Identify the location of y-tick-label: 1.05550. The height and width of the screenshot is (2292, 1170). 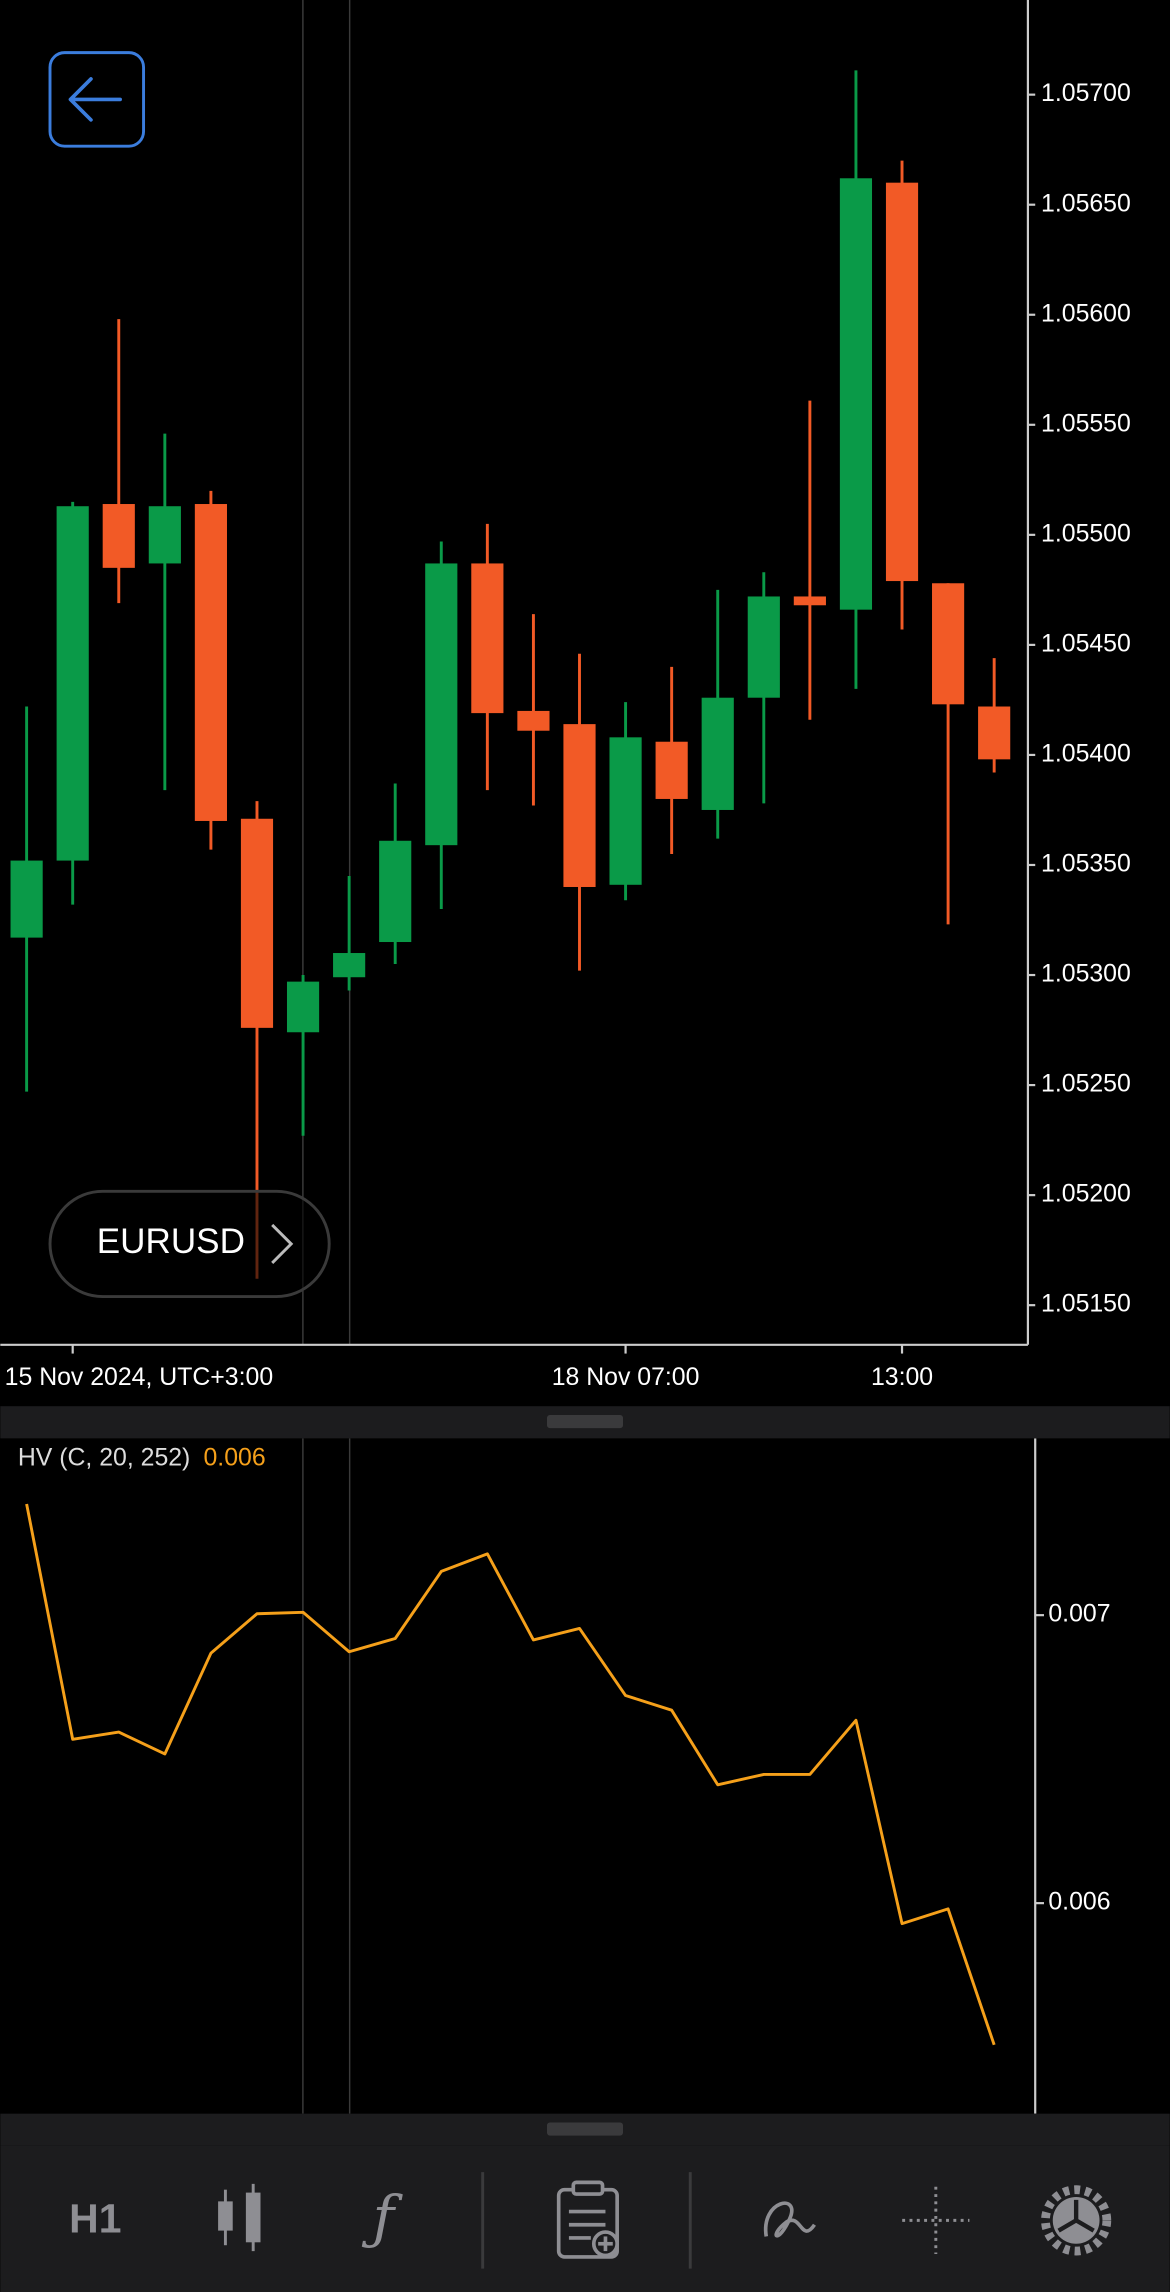
(1086, 423).